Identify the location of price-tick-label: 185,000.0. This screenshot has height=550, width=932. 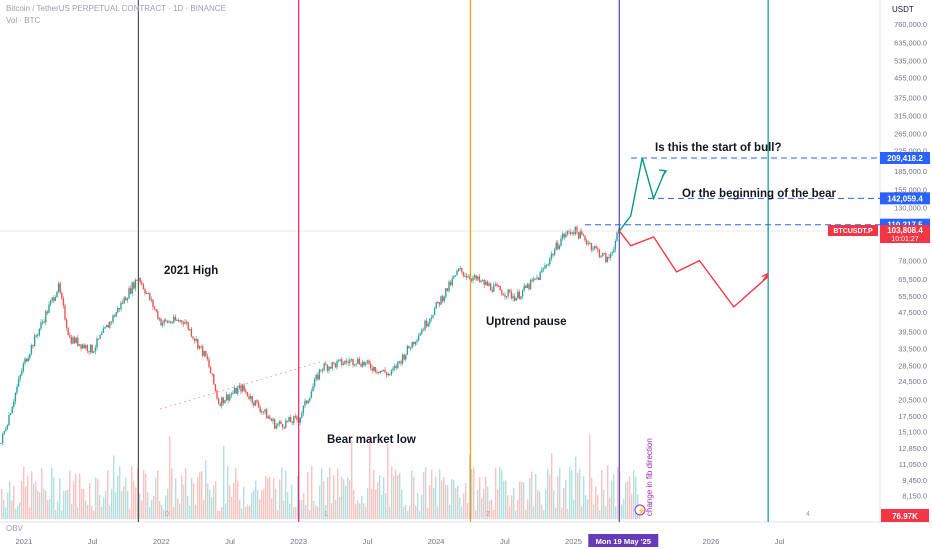
(910, 171).